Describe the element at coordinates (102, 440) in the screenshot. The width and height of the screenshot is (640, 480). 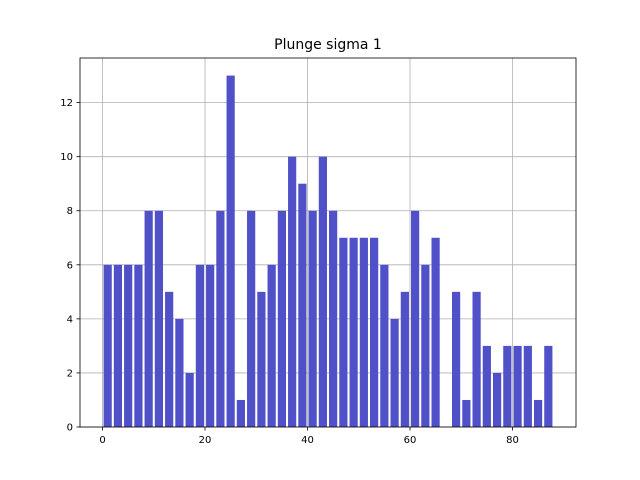
I see `x-tick-label: 0` at that location.